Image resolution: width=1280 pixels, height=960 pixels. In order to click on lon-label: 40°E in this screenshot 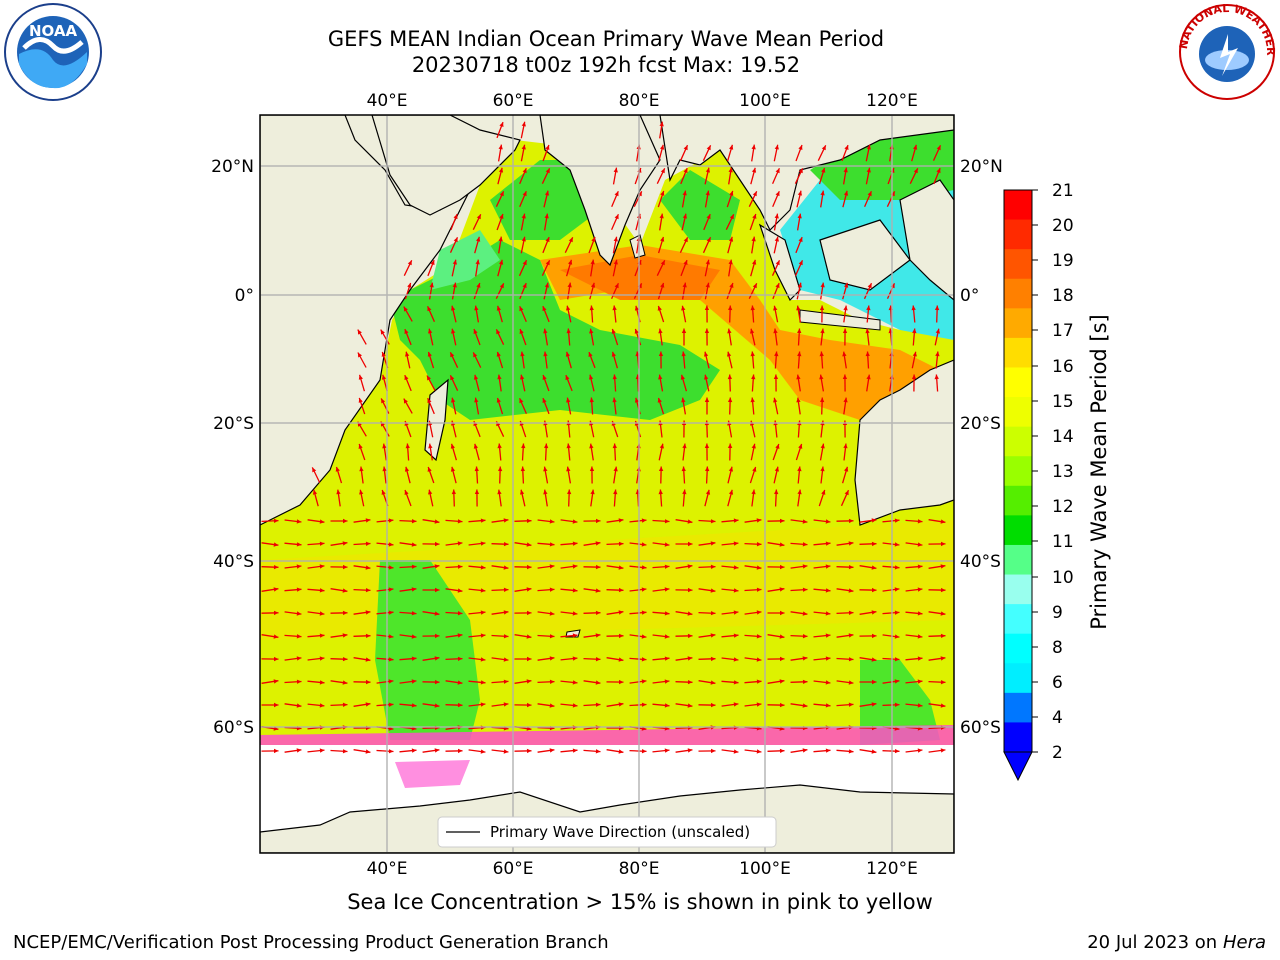, I will do `click(387, 869)`.